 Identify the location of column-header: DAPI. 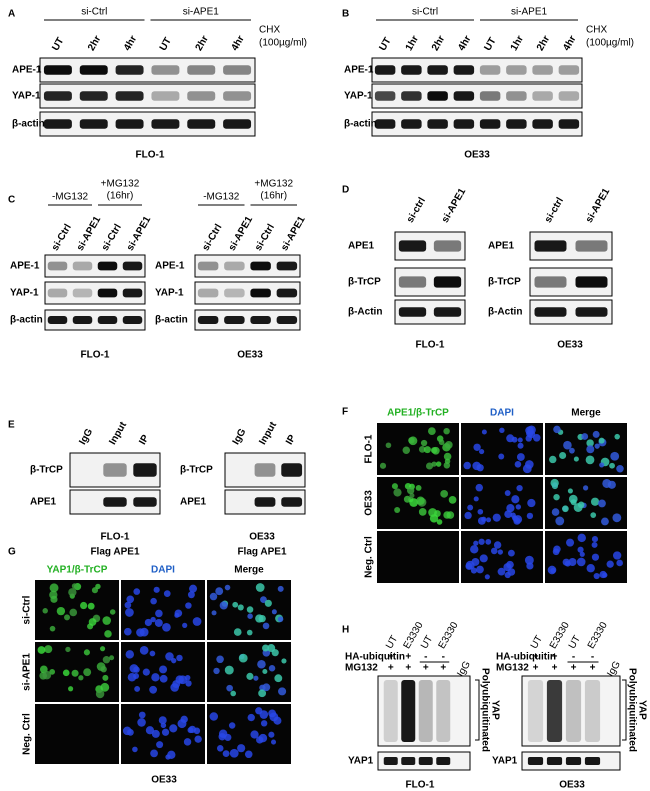
(502, 413).